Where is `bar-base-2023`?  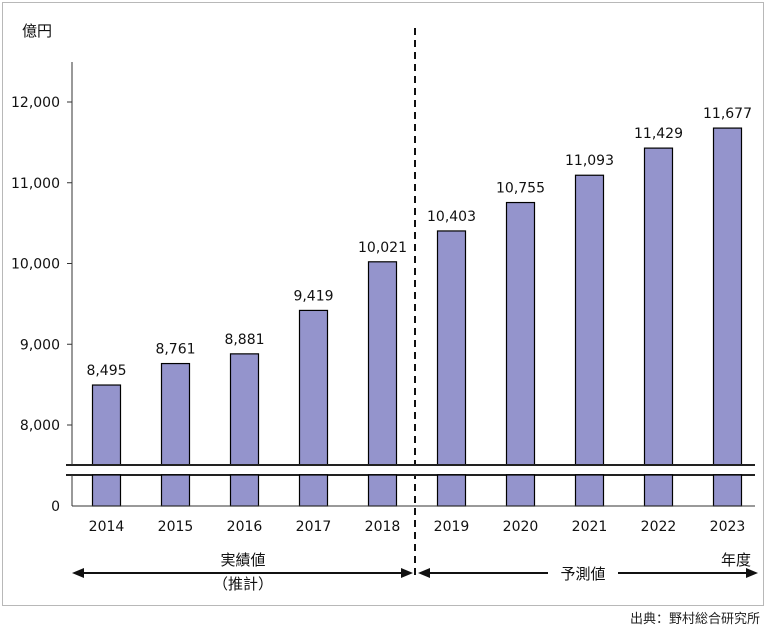 bar-base-2023 is located at coordinates (727, 490).